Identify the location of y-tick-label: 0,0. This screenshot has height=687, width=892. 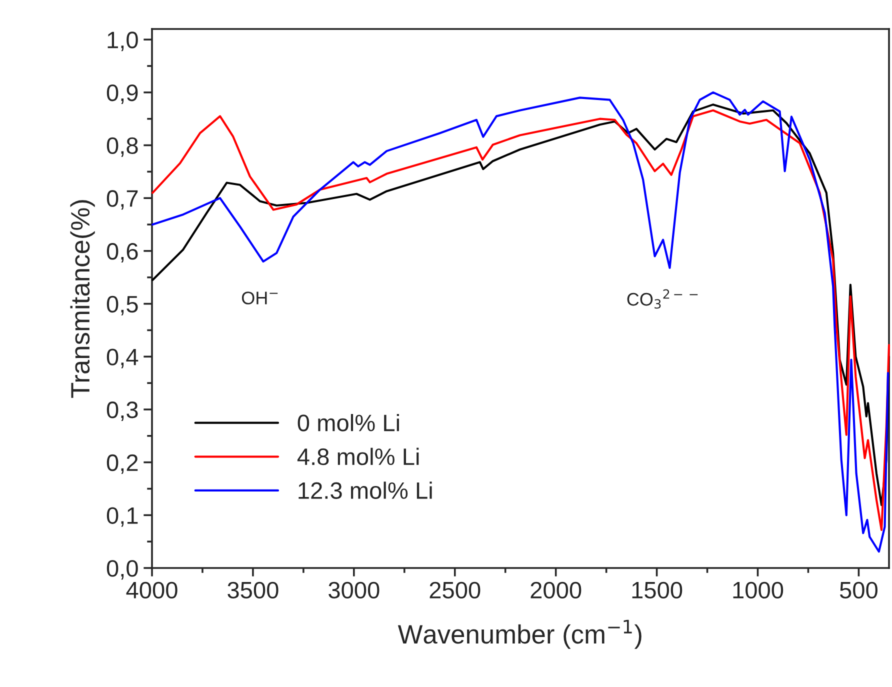
(122, 570).